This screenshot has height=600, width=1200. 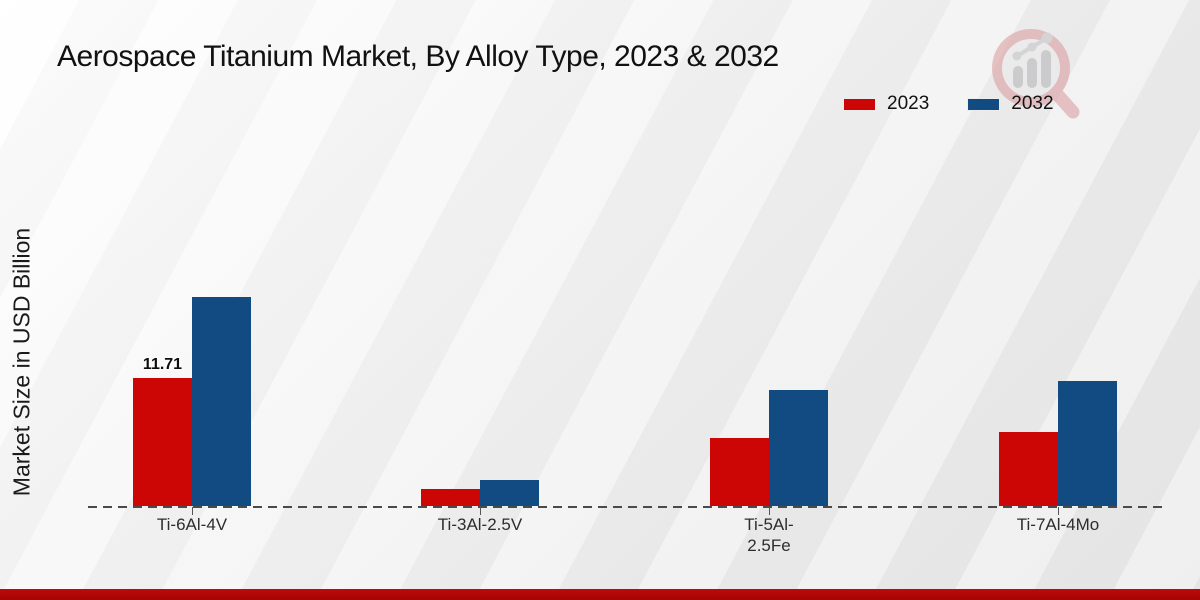 I want to click on market-research-logo-icon, so click(x=1036, y=74).